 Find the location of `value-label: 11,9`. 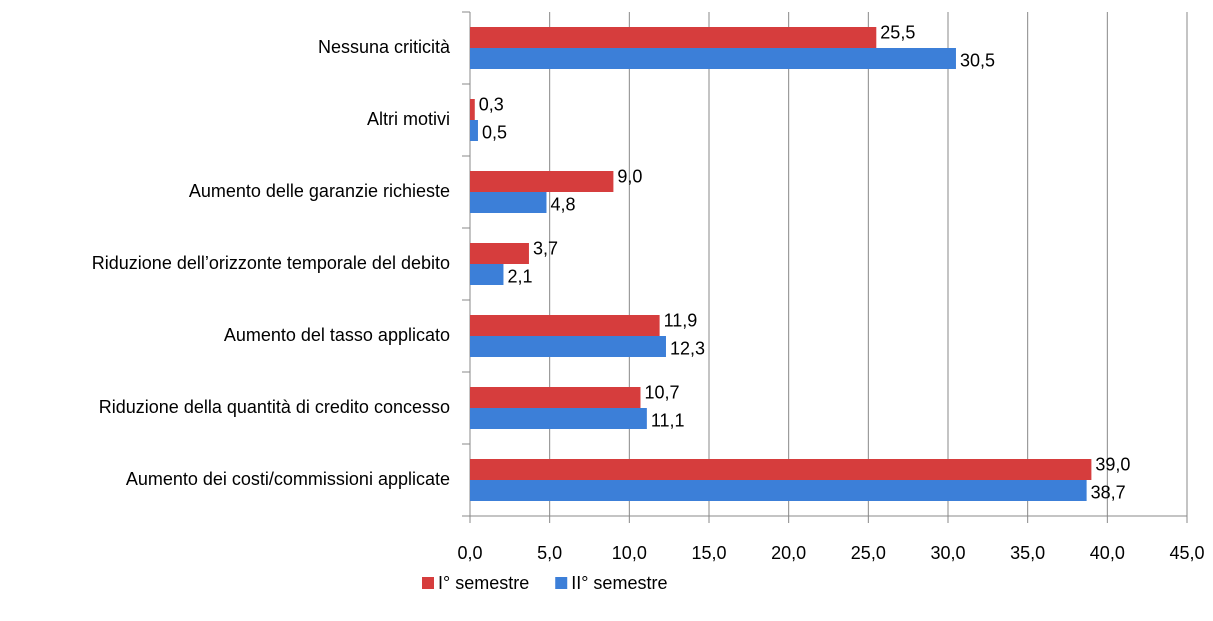

value-label: 11,9 is located at coordinates (681, 320).